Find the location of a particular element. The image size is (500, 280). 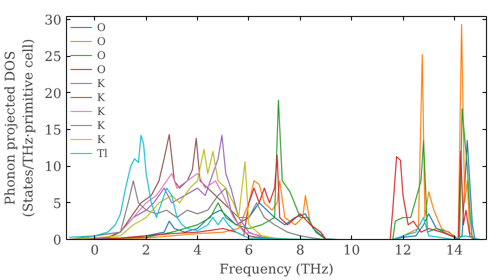

x-tick-label: 0 is located at coordinates (94, 251).